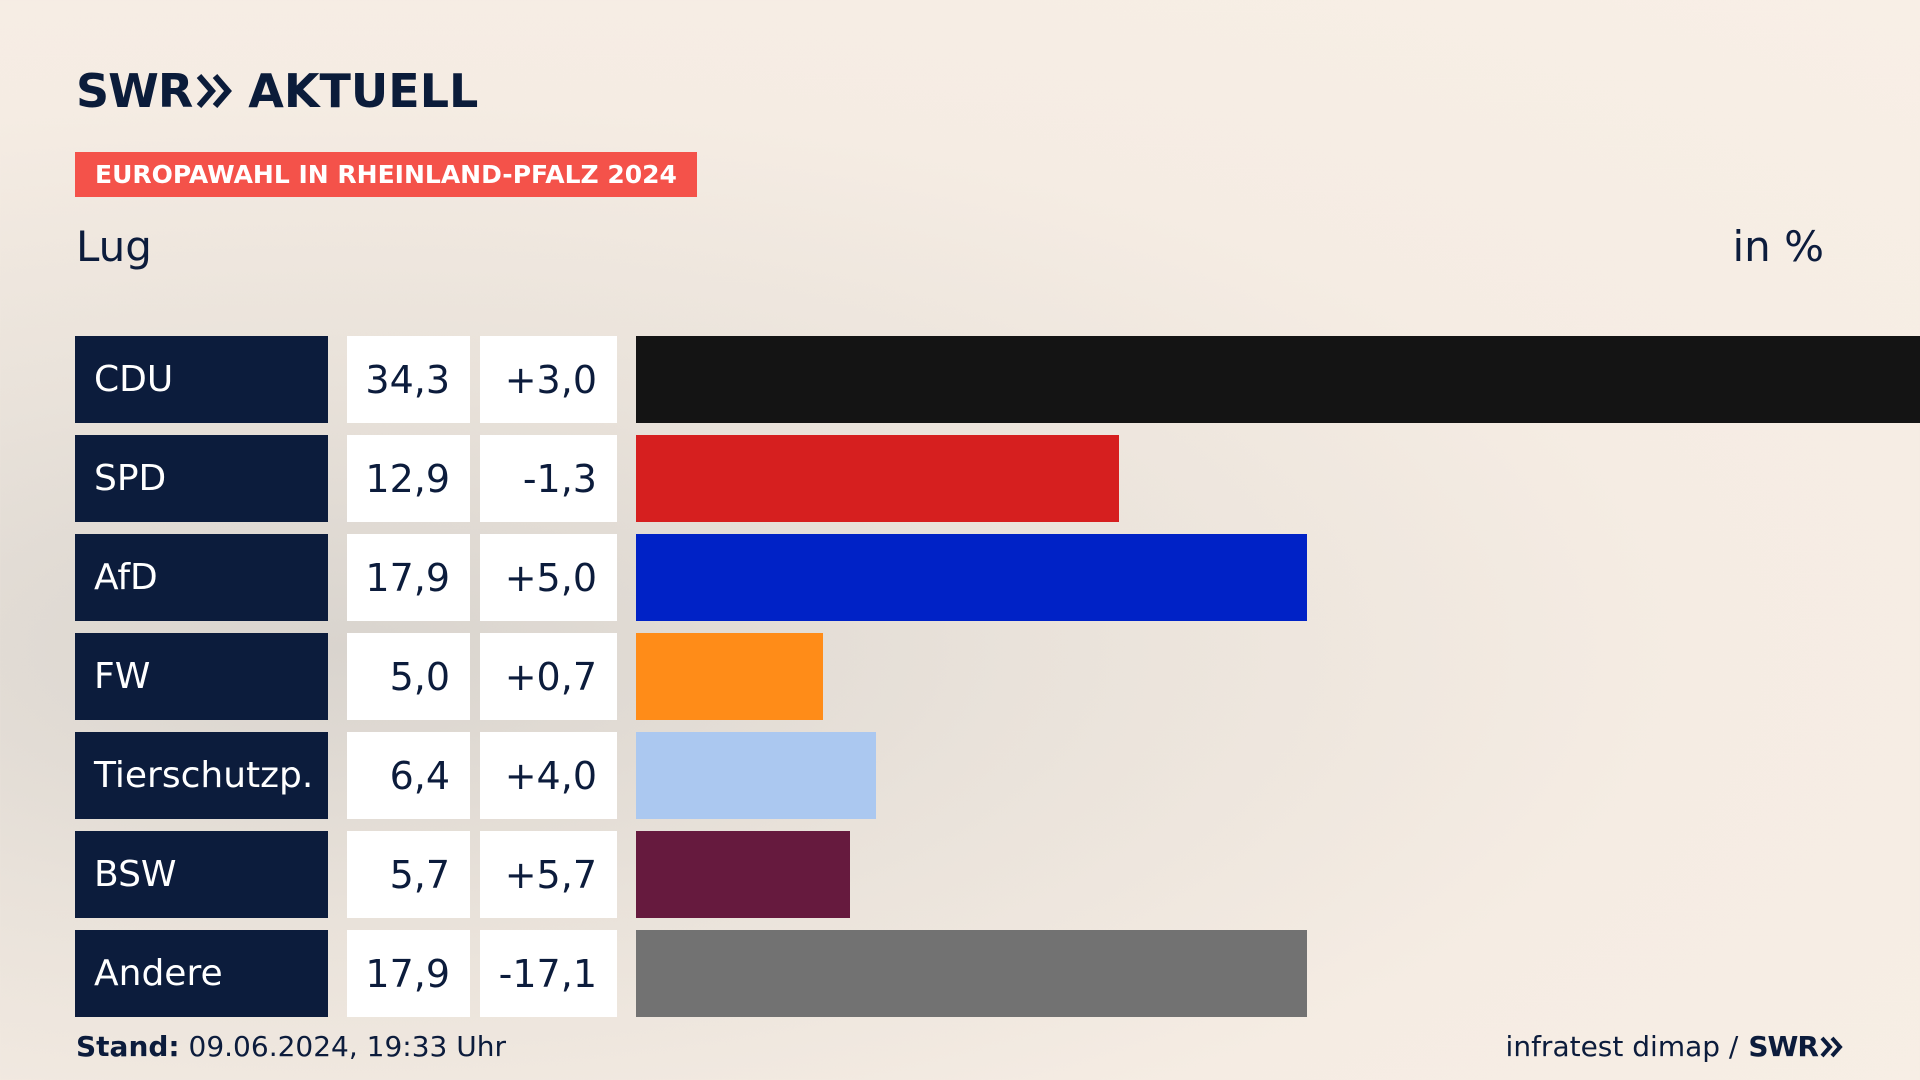  What do you see at coordinates (215, 91) in the screenshot?
I see `double-chevron-icon` at bounding box center [215, 91].